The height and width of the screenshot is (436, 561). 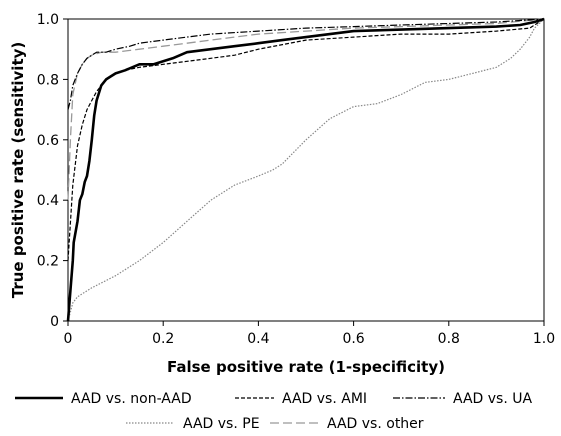 I want to click on y-tick-label: 0.4, so click(x=48, y=201).